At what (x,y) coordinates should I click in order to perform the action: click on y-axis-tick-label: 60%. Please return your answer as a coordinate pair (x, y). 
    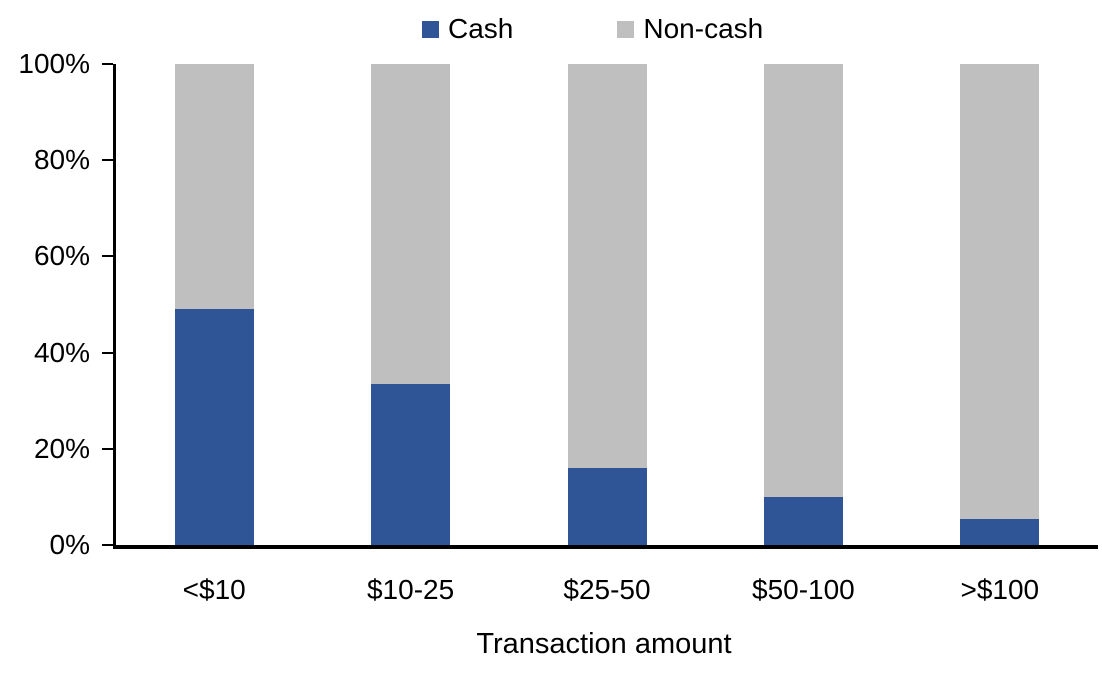
    Looking at the image, I should click on (61, 256).